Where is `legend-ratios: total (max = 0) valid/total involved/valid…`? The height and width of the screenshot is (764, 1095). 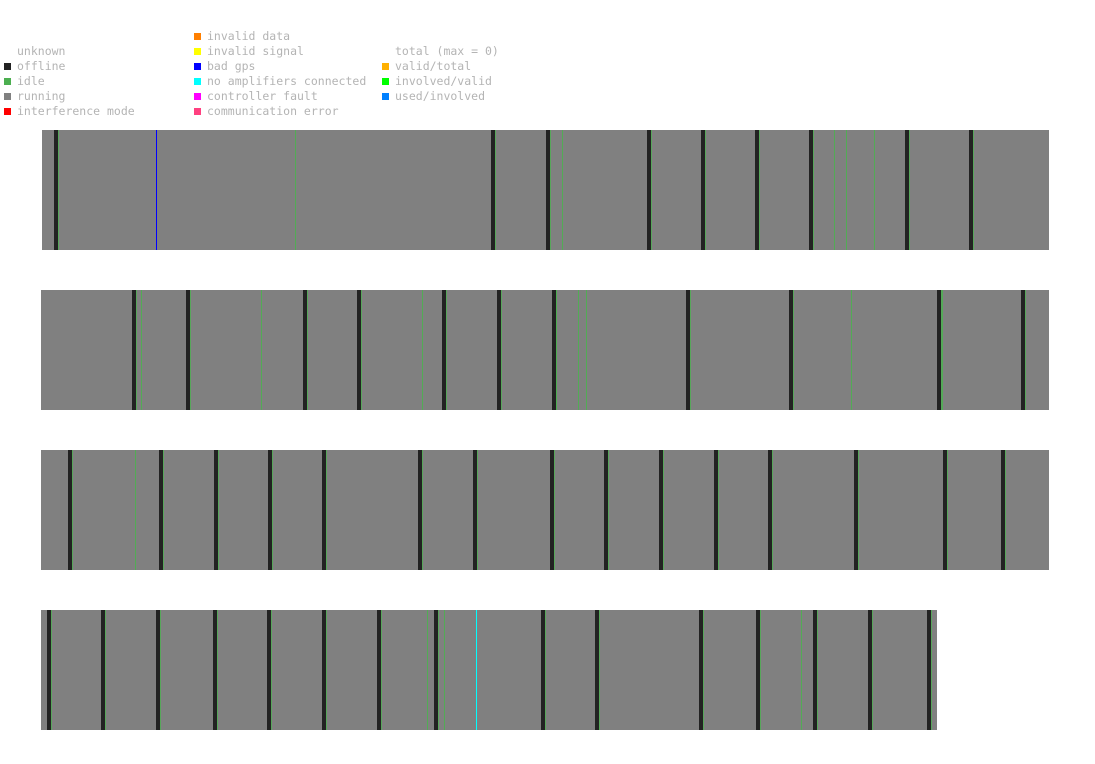
legend-ratios: total (max = 0) valid/total involved/valid… is located at coordinates (440, 74).